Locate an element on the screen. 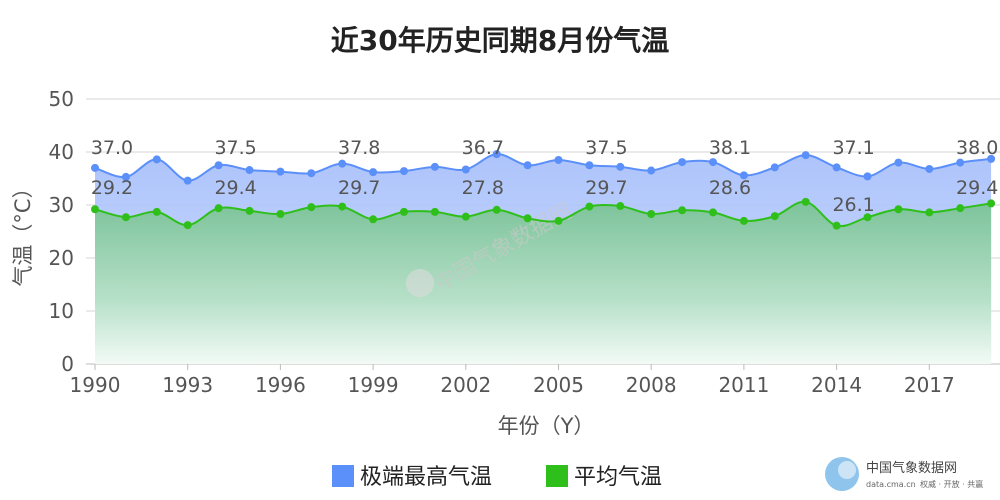 Image resolution: width=1000 pixels, height=500 pixels. y-axis-label: 气温（°C） is located at coordinates (23, 231).